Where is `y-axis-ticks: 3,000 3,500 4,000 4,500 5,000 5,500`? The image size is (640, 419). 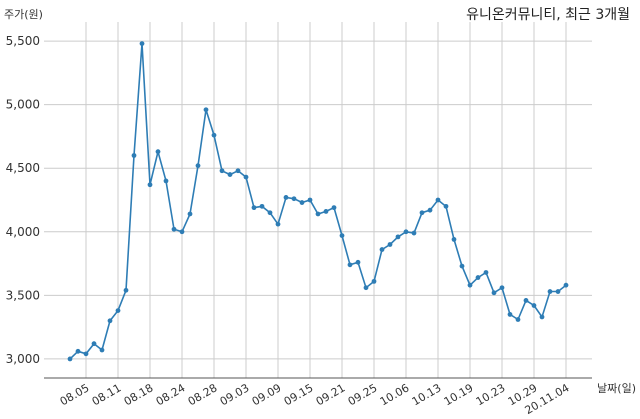 y-axis-ticks: 3,000 3,500 4,000 4,500 5,000 5,500 is located at coordinates (23, 200).